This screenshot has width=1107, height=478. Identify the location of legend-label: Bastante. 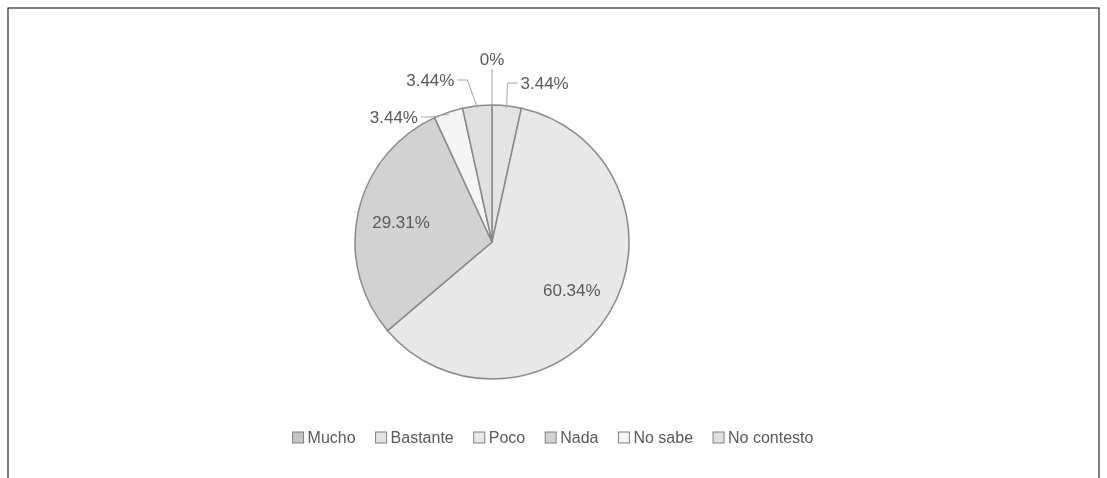
(422, 437).